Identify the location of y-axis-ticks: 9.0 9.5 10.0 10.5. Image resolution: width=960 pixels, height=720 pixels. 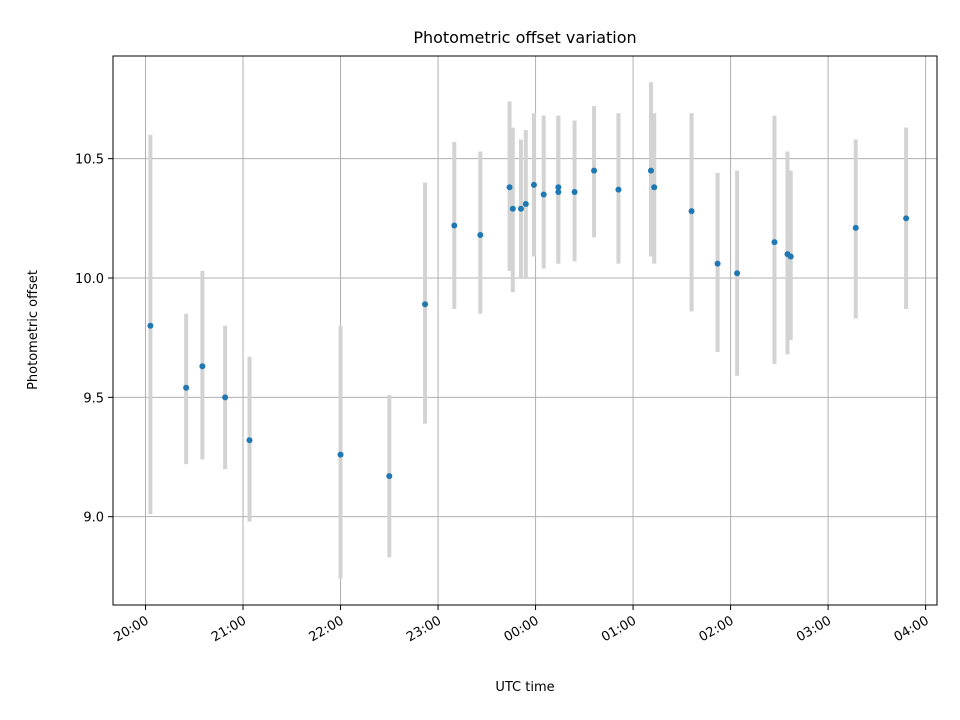
(94, 339).